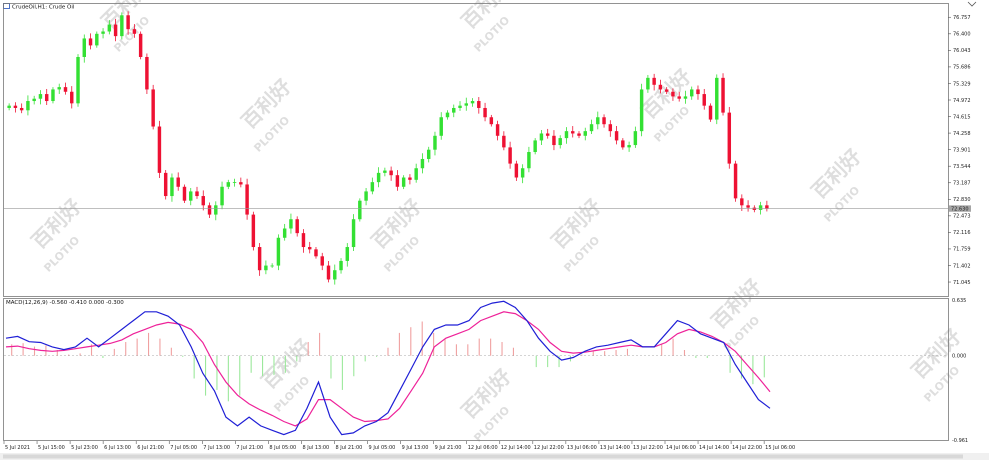  What do you see at coordinates (150, 448) in the screenshot?
I see `time-tick-label: 6 Jul 21:00` at bounding box center [150, 448].